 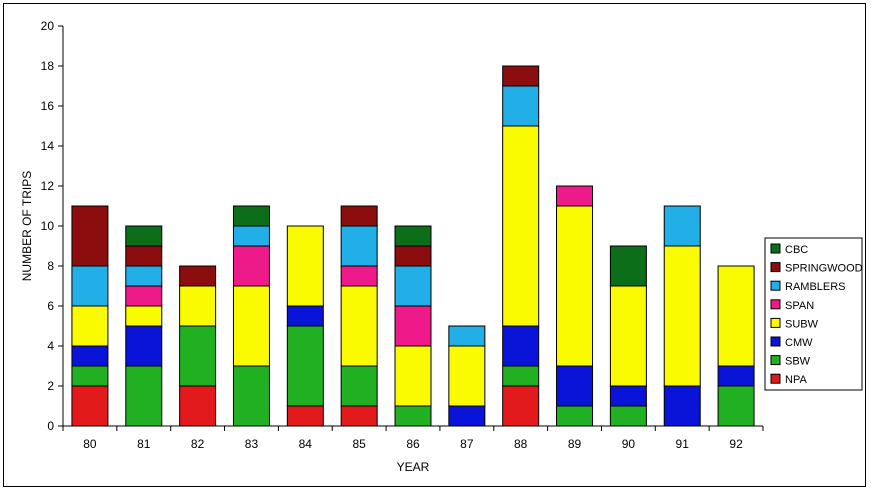 What do you see at coordinates (198, 444) in the screenshot?
I see `x-tick-label: 82` at bounding box center [198, 444].